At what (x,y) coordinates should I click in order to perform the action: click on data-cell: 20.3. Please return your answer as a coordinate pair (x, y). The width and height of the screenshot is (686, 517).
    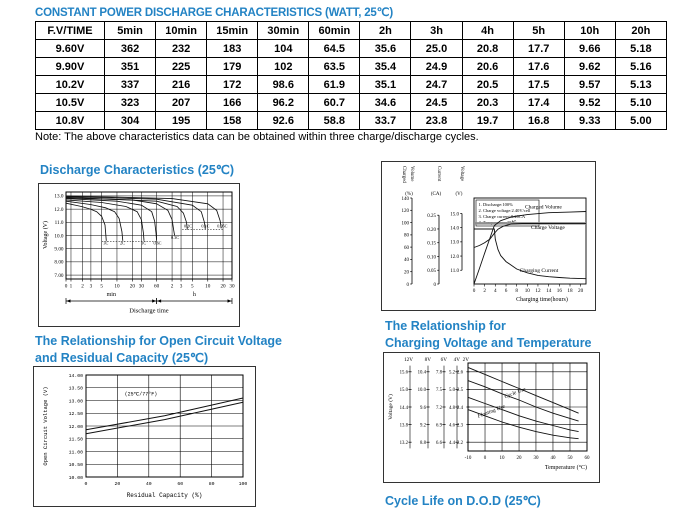
    Looking at the image, I should click on (487, 102).